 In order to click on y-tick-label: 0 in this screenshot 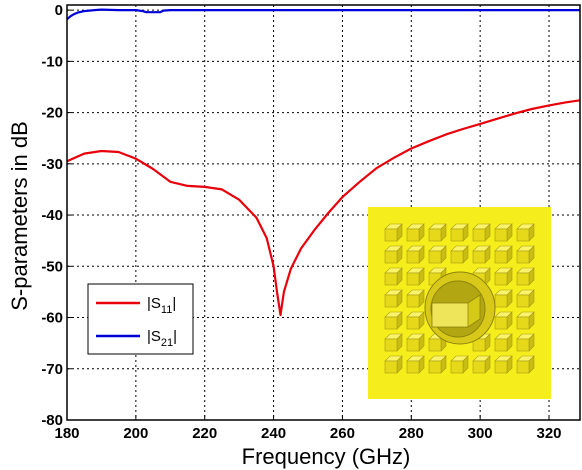, I will do `click(59, 10)`.